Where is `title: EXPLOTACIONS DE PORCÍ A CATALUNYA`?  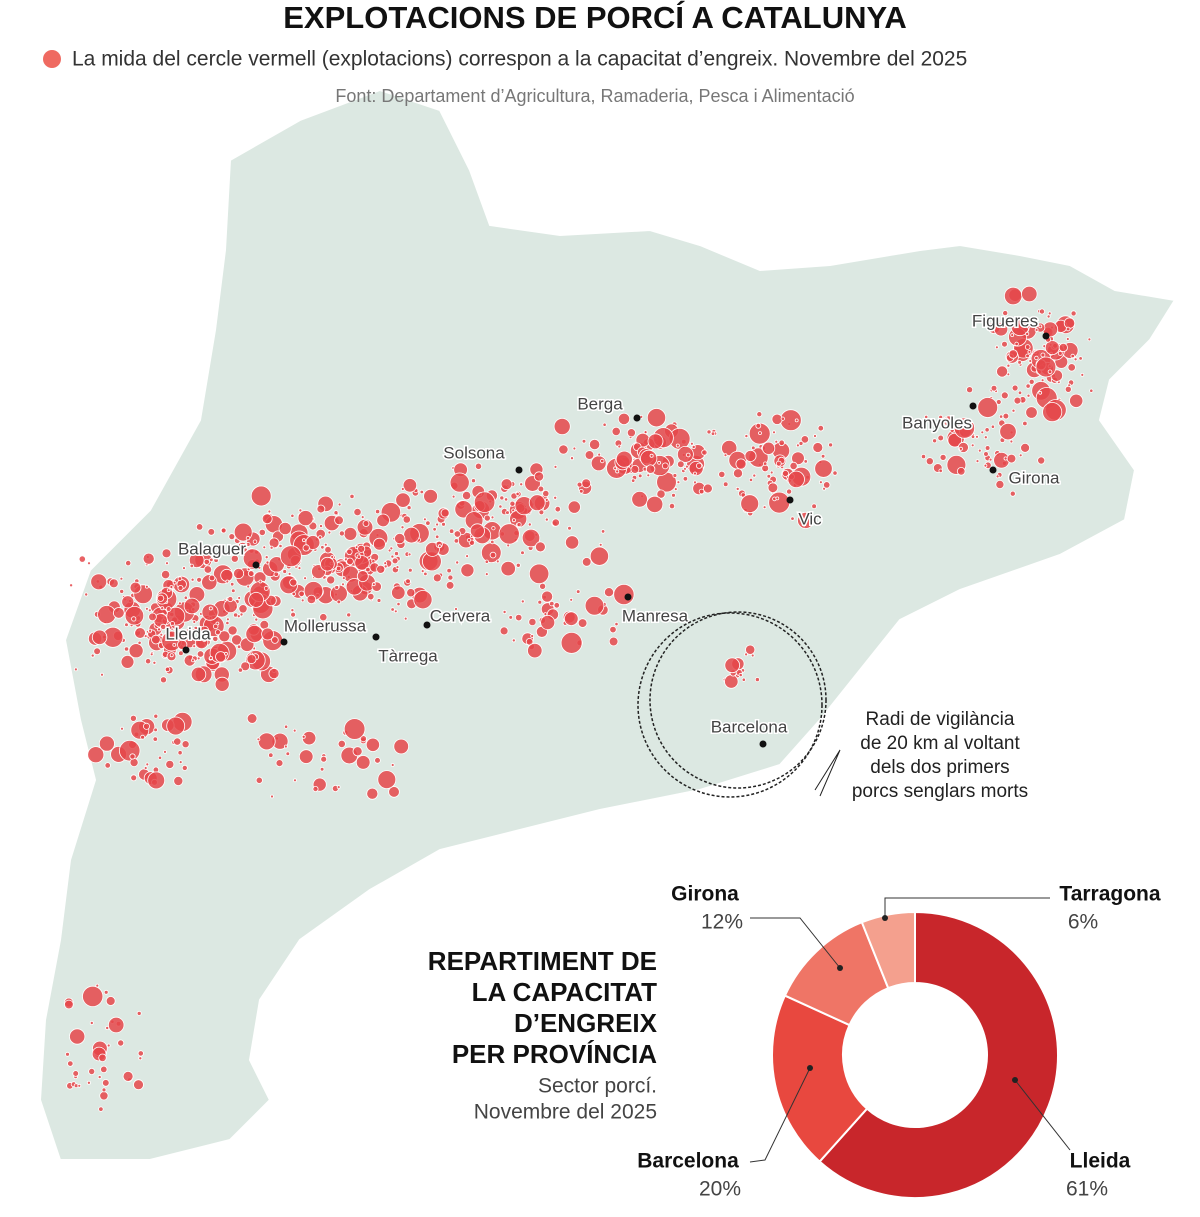 title: EXPLOTACIONS DE PORCÍ A CATALUNYA is located at coordinates (594, 17).